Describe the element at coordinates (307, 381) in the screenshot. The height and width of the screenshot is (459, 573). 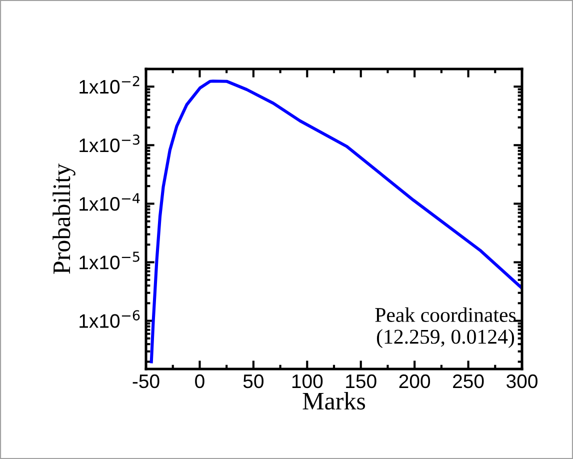
I see `x-tick-label: 100` at that location.